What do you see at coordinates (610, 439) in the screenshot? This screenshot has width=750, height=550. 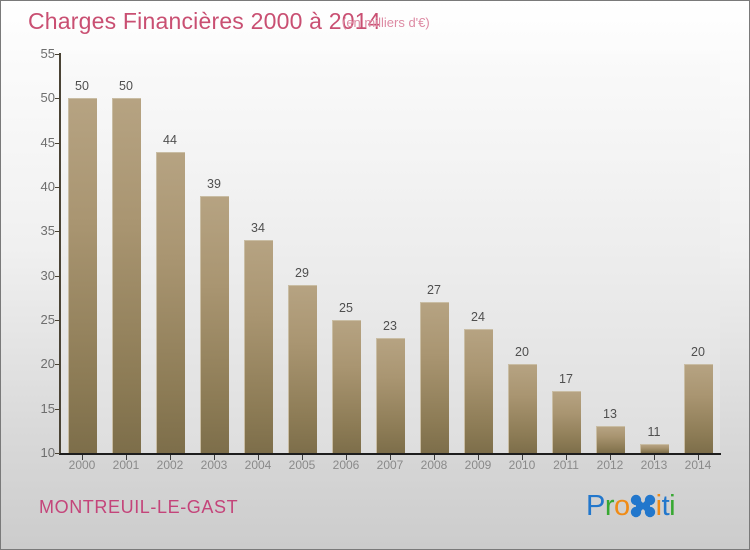 I see `bar-2012` at bounding box center [610, 439].